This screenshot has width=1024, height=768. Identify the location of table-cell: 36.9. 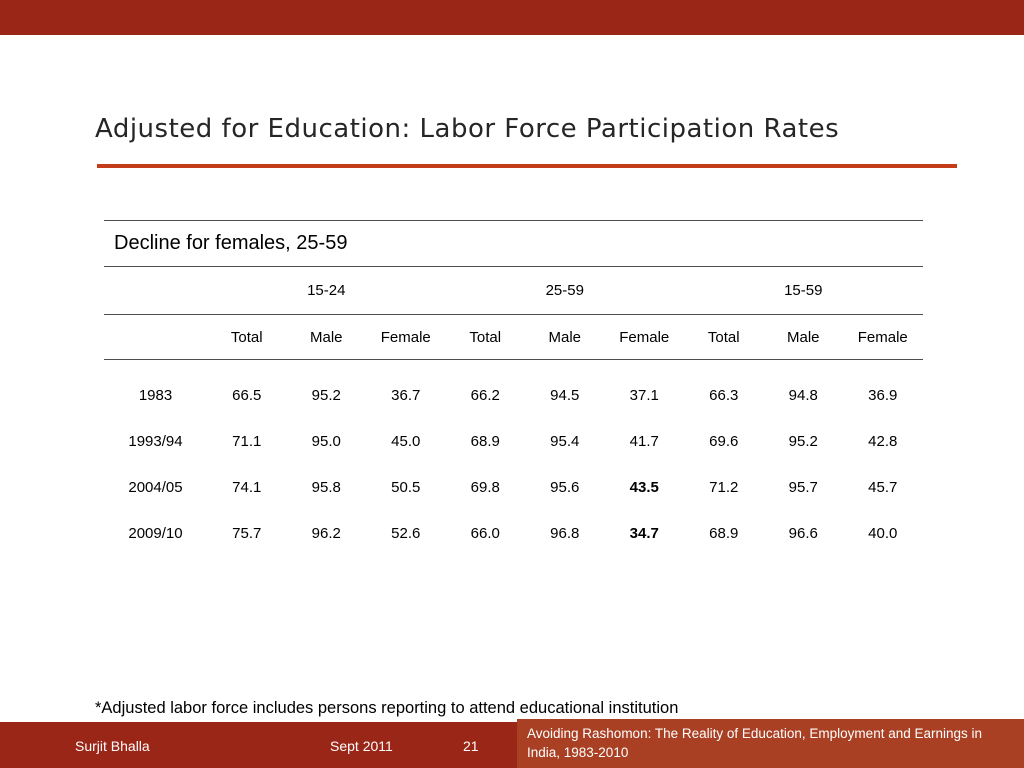
(883, 395).